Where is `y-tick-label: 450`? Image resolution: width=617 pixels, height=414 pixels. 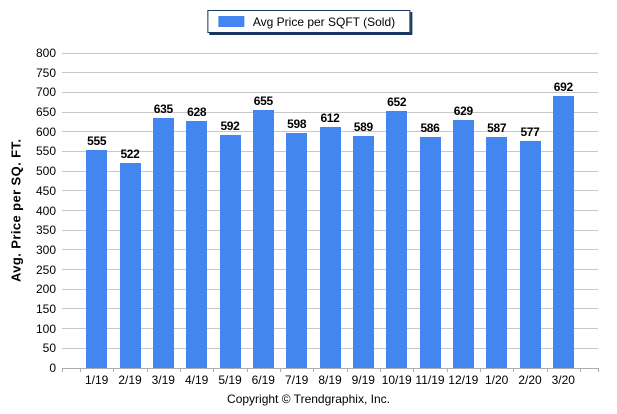
y-tick-label: 450 is located at coordinates (45, 190).